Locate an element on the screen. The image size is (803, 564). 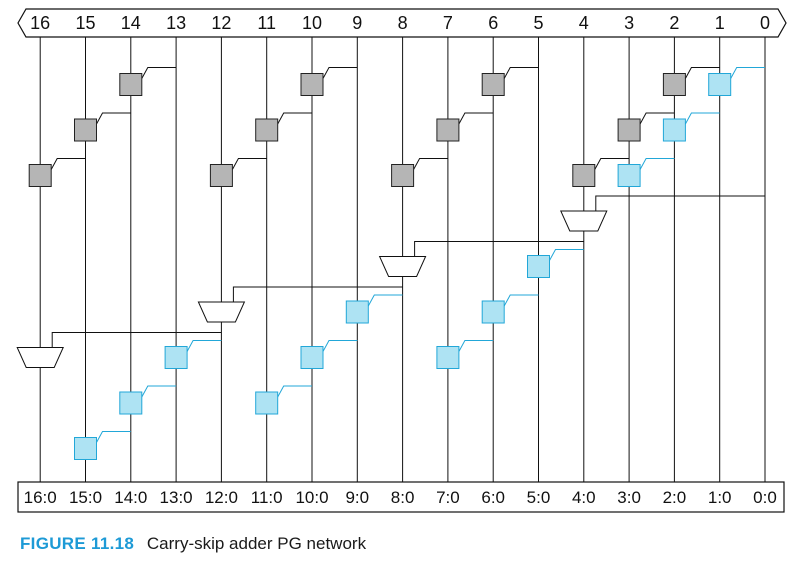
output-group-label: 3:0 is located at coordinates (629, 497).